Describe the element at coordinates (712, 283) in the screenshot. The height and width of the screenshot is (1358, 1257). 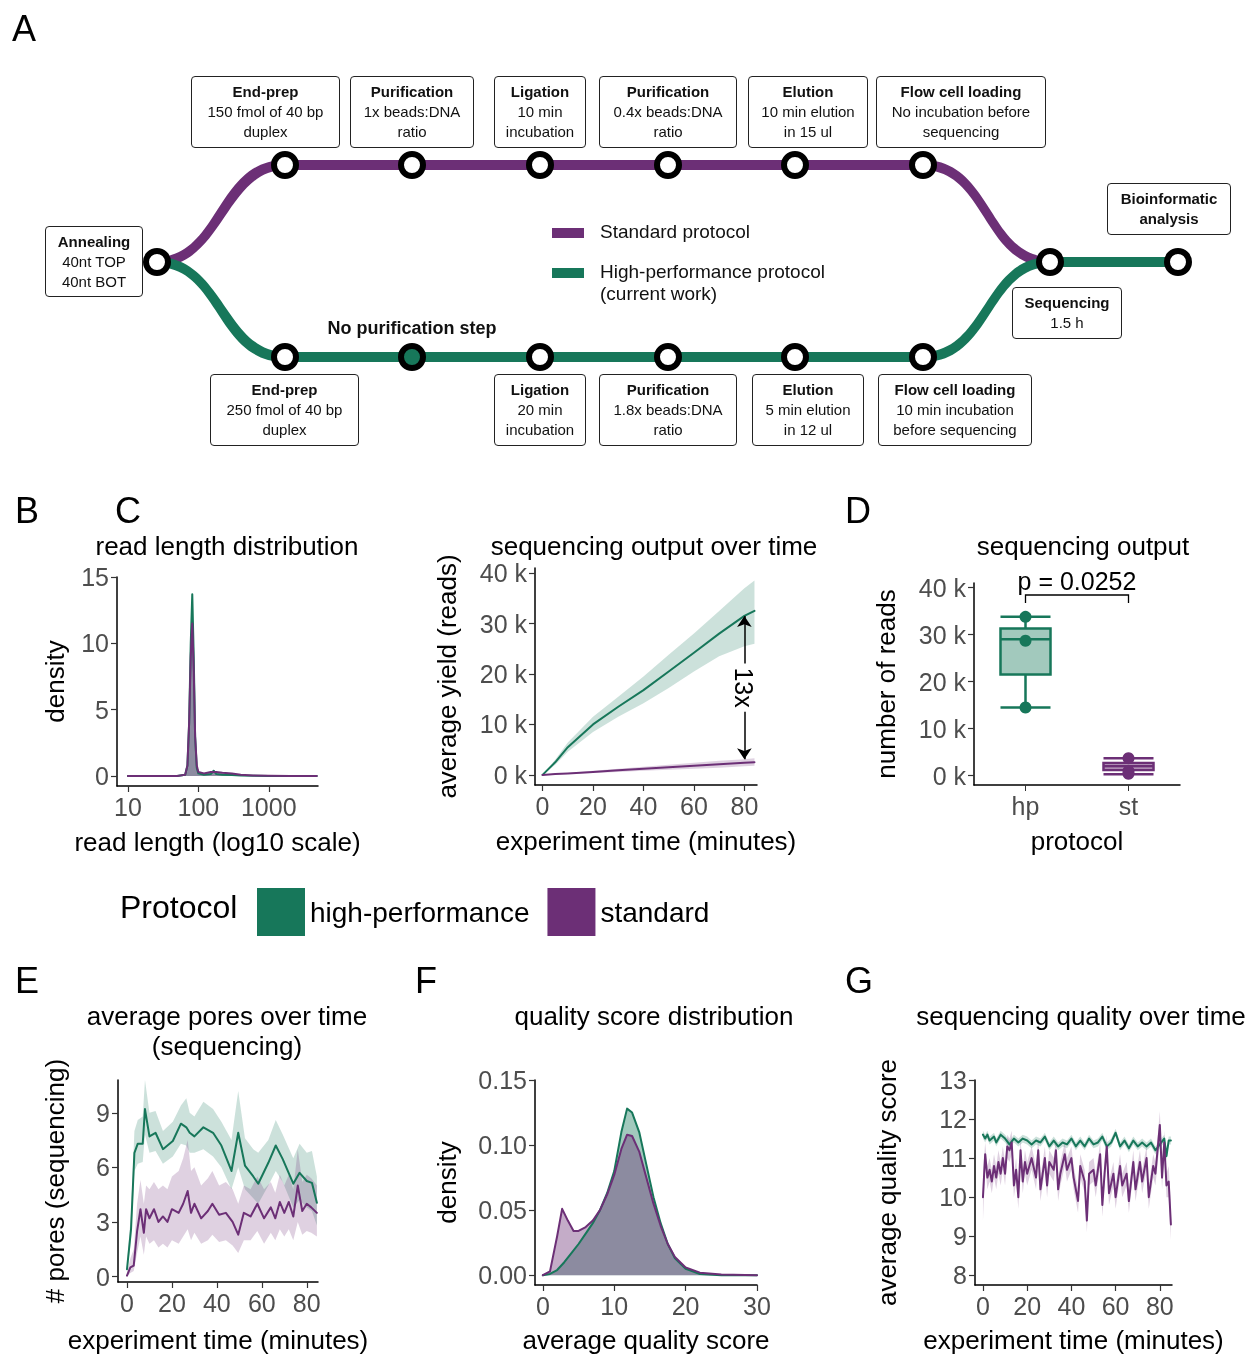
I see `legend-label: High-performance protocol (current work)` at that location.